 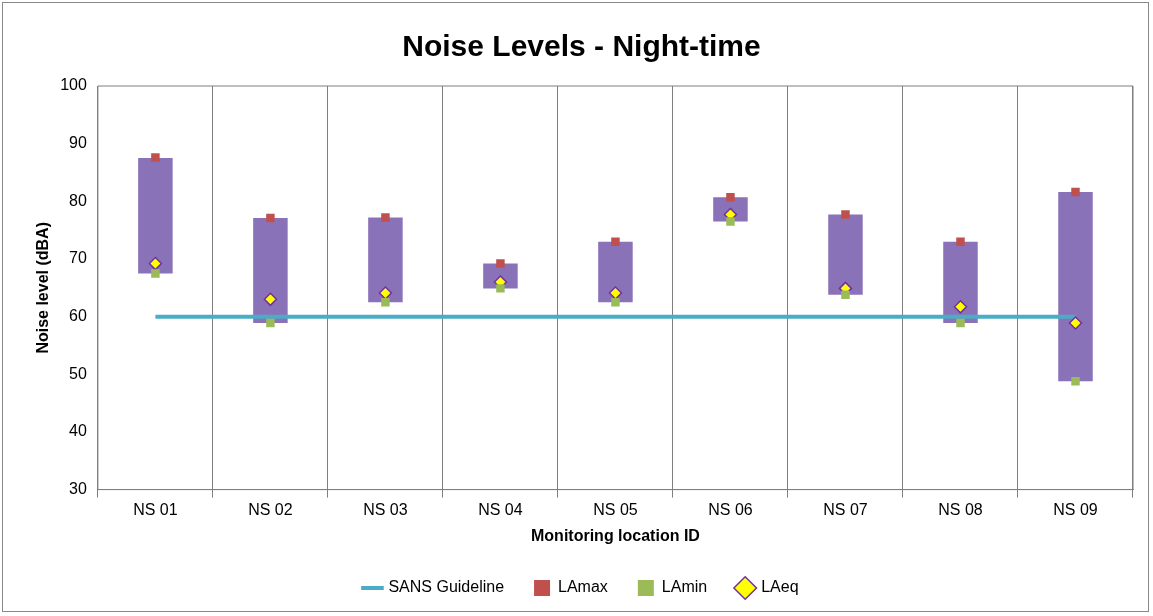 What do you see at coordinates (730, 509) in the screenshot?
I see `x-tick-label: NS 06` at bounding box center [730, 509].